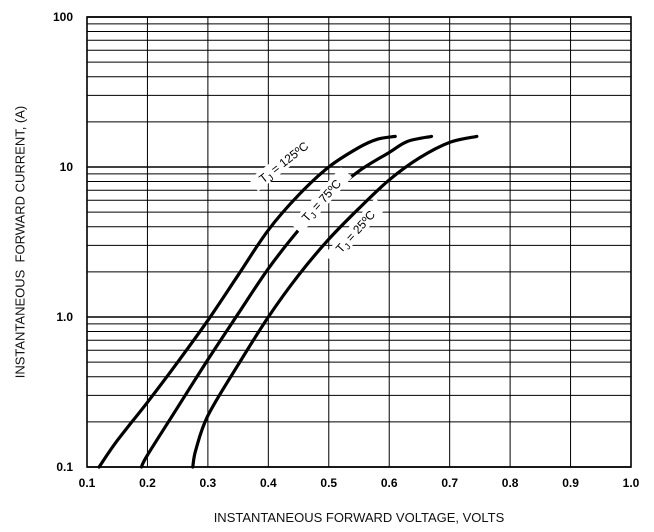  I want to click on series-label-text: TJ = 25ºC, so click(356, 232).